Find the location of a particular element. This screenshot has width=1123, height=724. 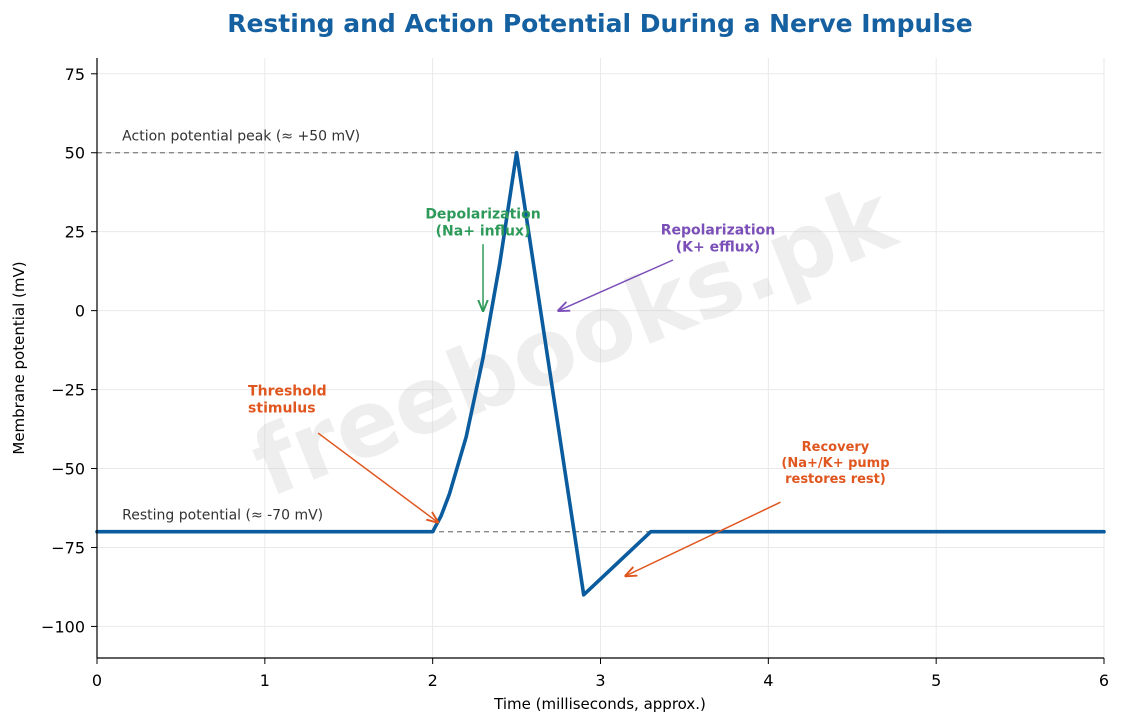

x-tick-label: 0 is located at coordinates (97, 680).